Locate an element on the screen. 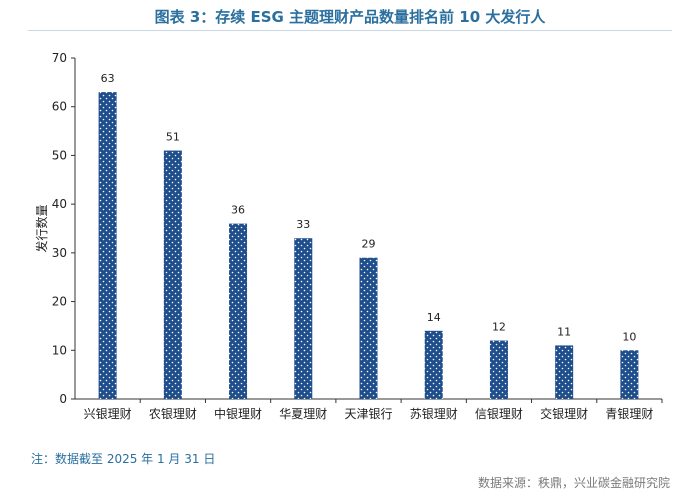 The width and height of the screenshot is (700, 493). y-tick-label: 10 is located at coordinates (59, 350).